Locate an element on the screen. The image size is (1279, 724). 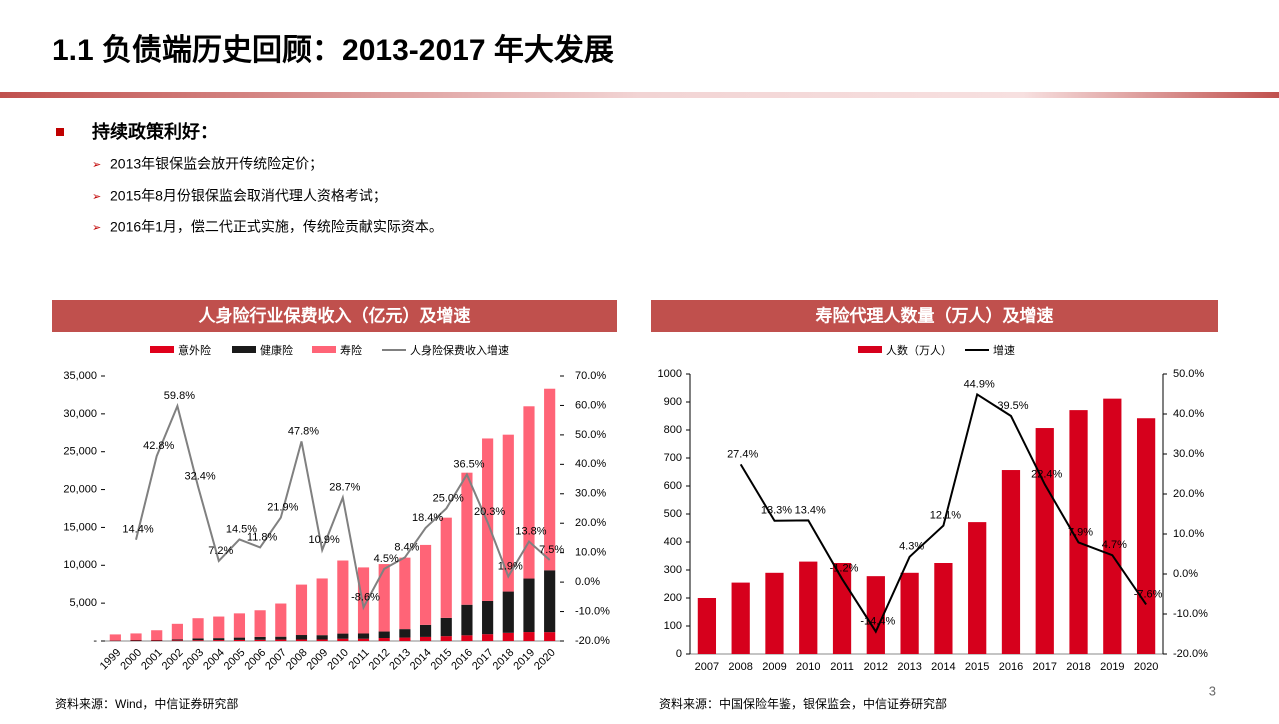
x-tick-label: 2004 is located at coordinates (214, 660).